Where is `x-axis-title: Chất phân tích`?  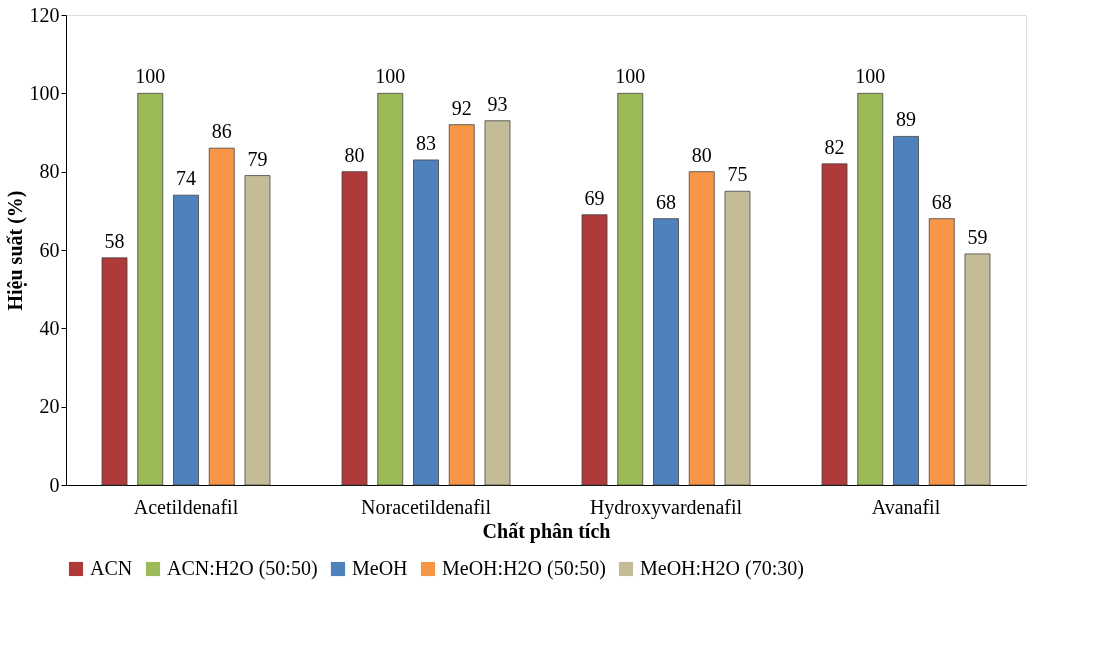
x-axis-title: Chất phân tích is located at coordinates (546, 531).